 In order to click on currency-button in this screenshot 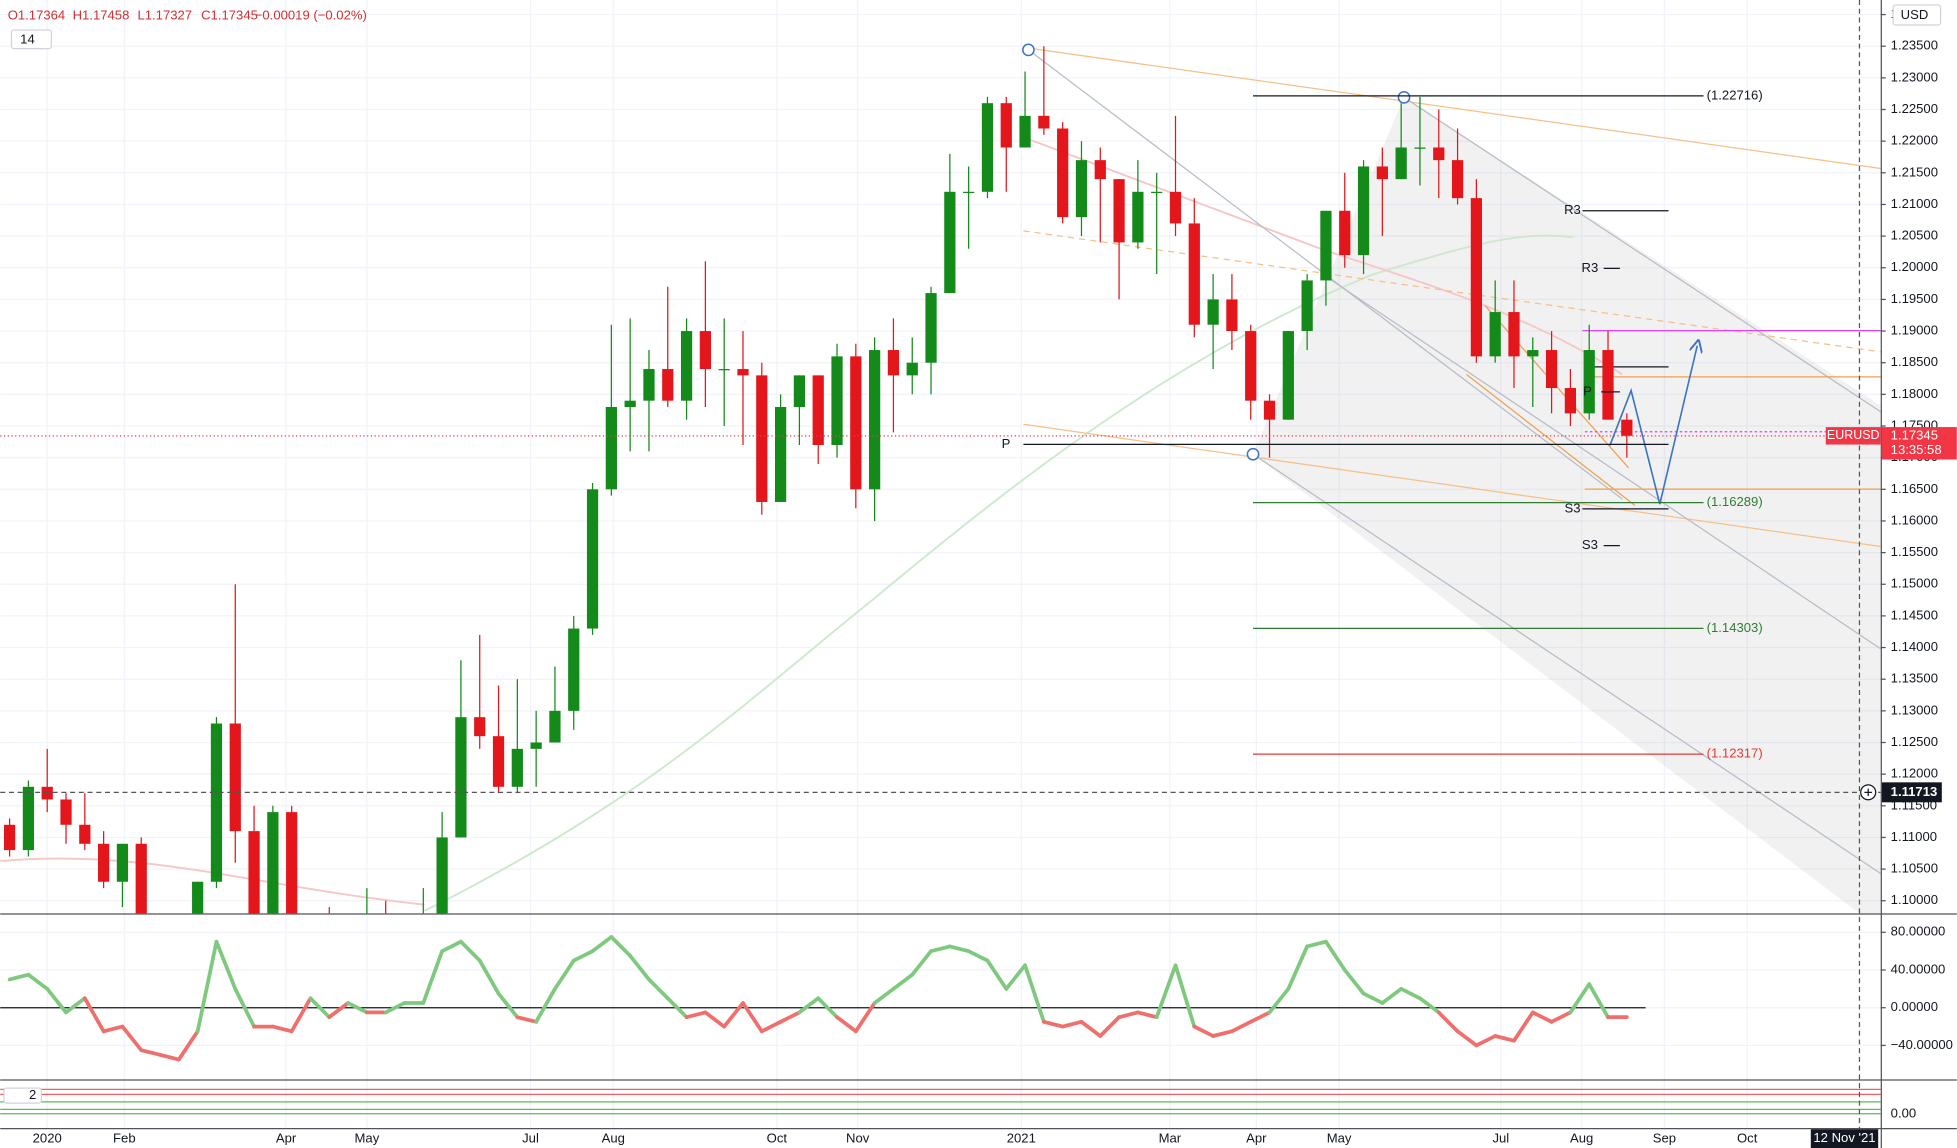, I will do `click(1917, 15)`.